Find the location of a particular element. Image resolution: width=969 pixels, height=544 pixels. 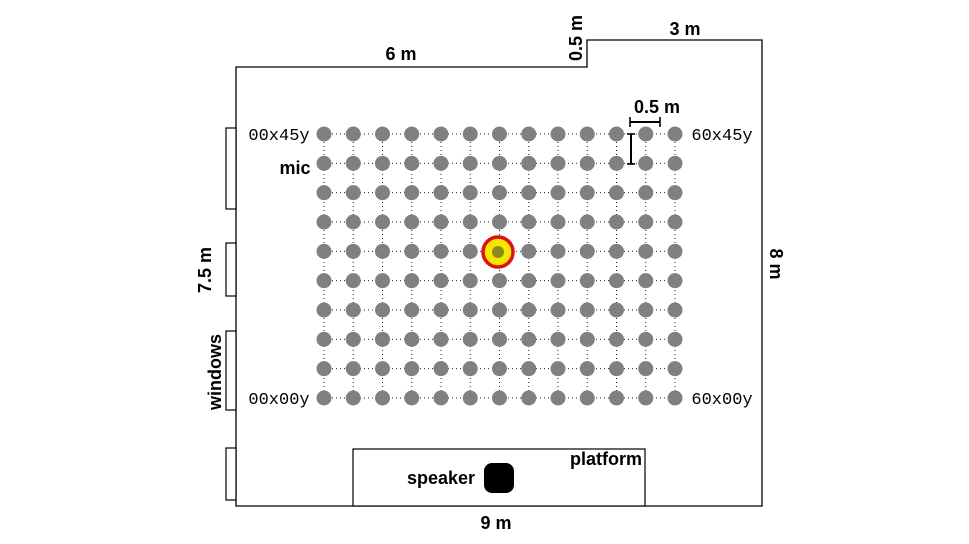

windows is located at coordinates (231, 314).